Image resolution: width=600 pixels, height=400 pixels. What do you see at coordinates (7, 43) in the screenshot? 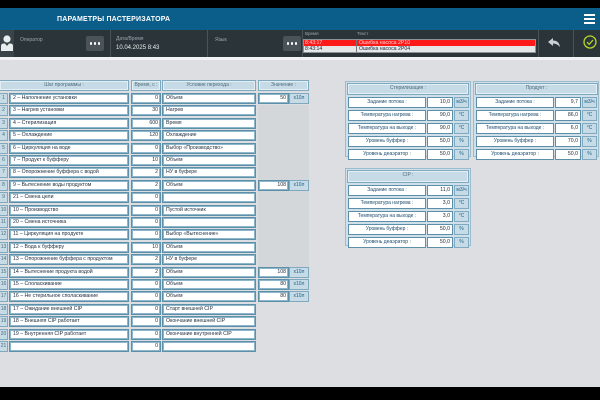
I see `user-button` at bounding box center [7, 43].